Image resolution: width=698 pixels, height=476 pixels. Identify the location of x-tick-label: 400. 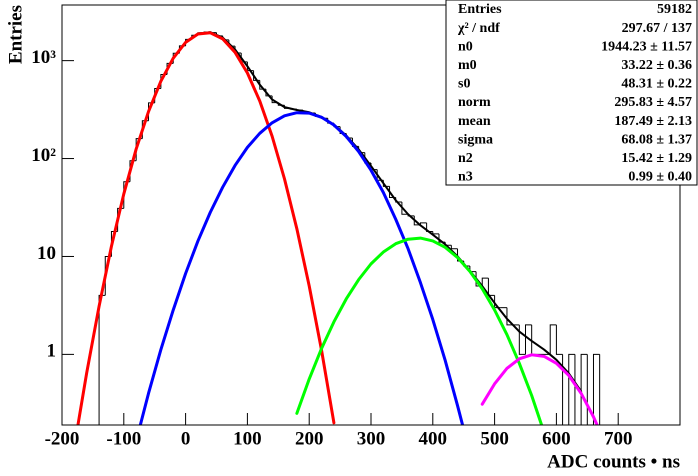
(433, 438).